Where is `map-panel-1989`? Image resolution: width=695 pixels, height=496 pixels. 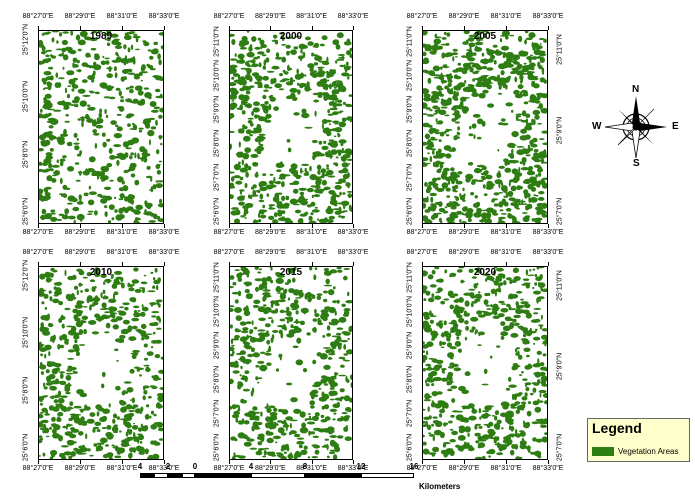 map-panel-1989 is located at coordinates (101, 127).